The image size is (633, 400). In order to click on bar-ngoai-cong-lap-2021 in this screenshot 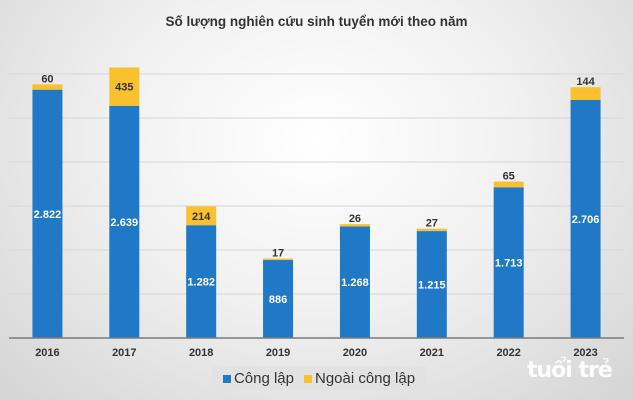, I will do `click(431, 230)`.